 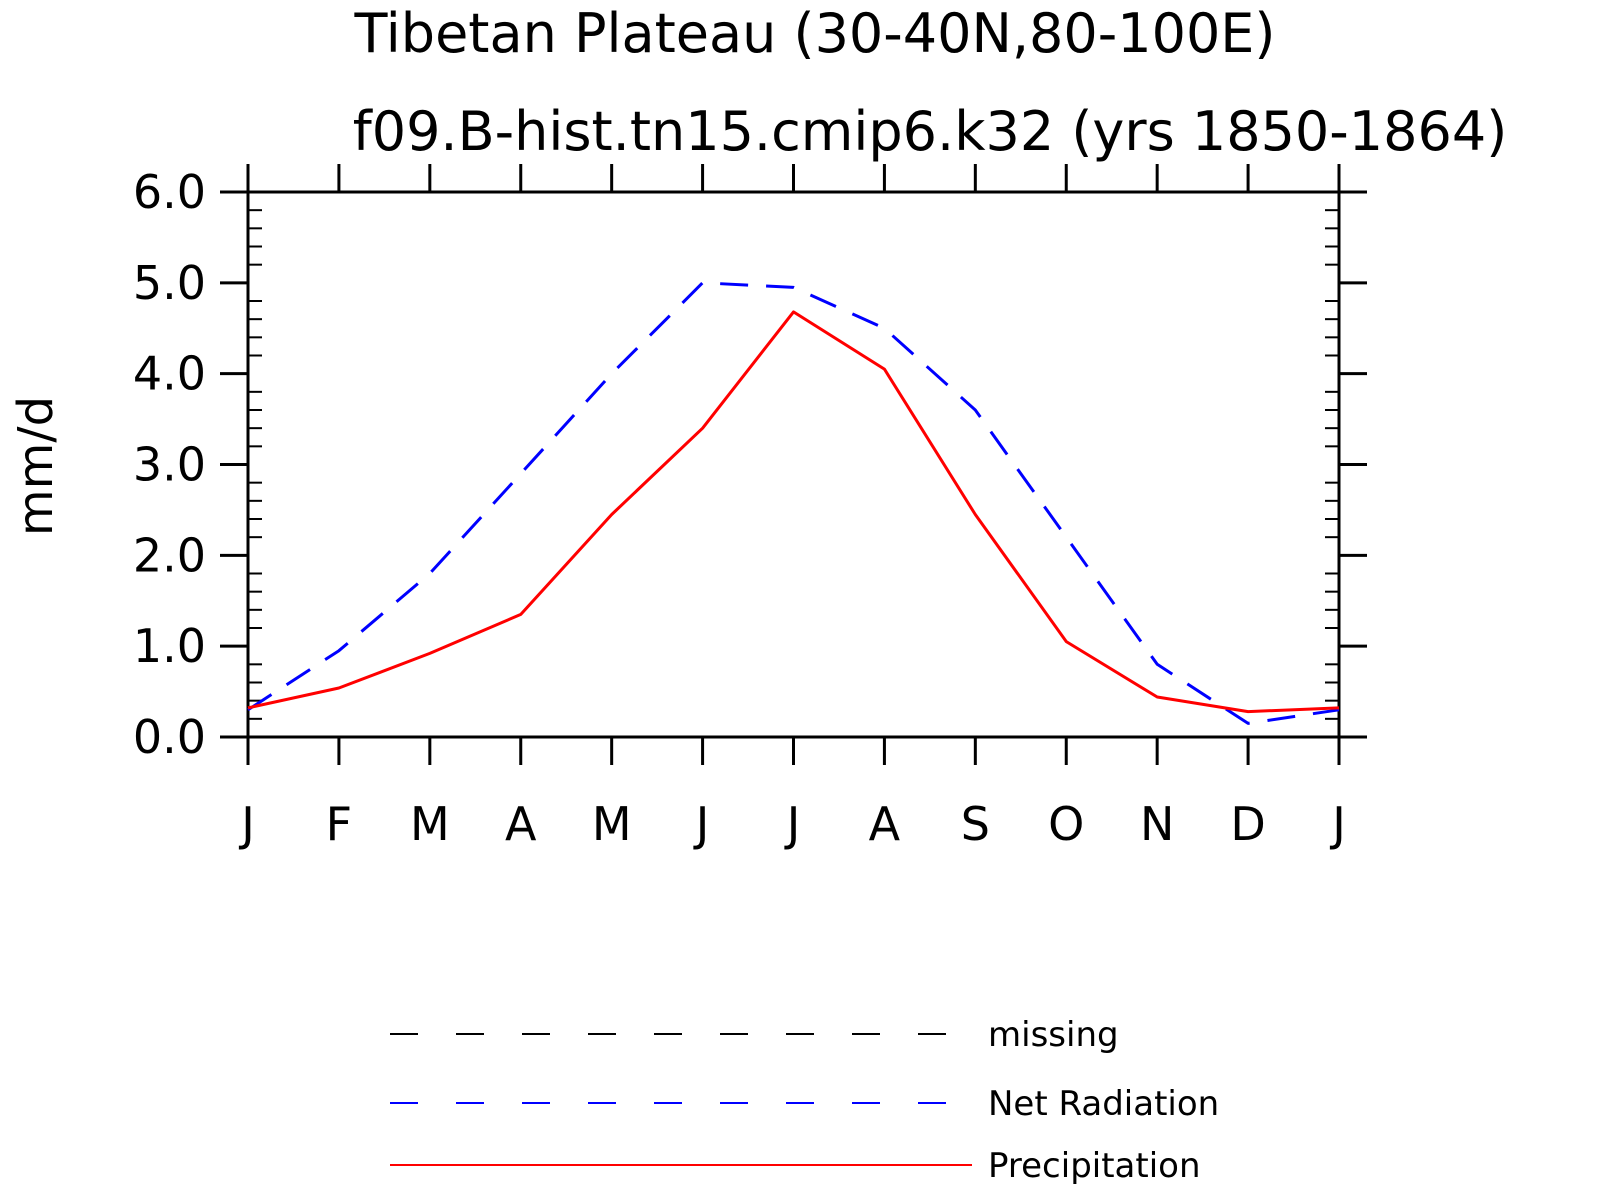 I want to click on legend-label-net-radiation: Net Radiation, so click(x=1103, y=1104).